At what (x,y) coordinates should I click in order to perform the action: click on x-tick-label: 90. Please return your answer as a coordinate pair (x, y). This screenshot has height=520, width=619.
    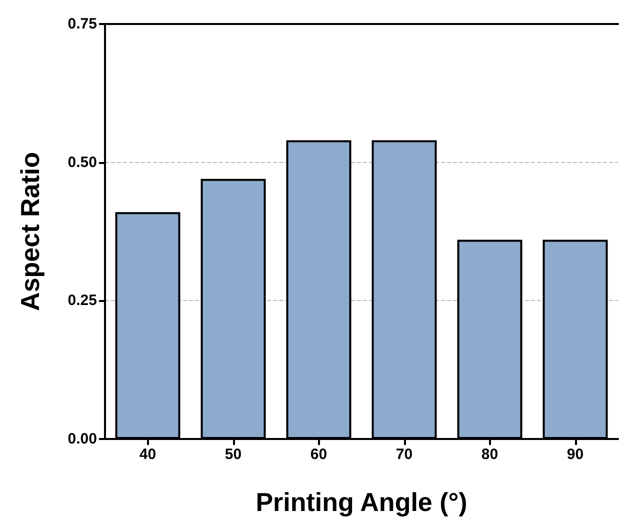
    Looking at the image, I should click on (575, 454).